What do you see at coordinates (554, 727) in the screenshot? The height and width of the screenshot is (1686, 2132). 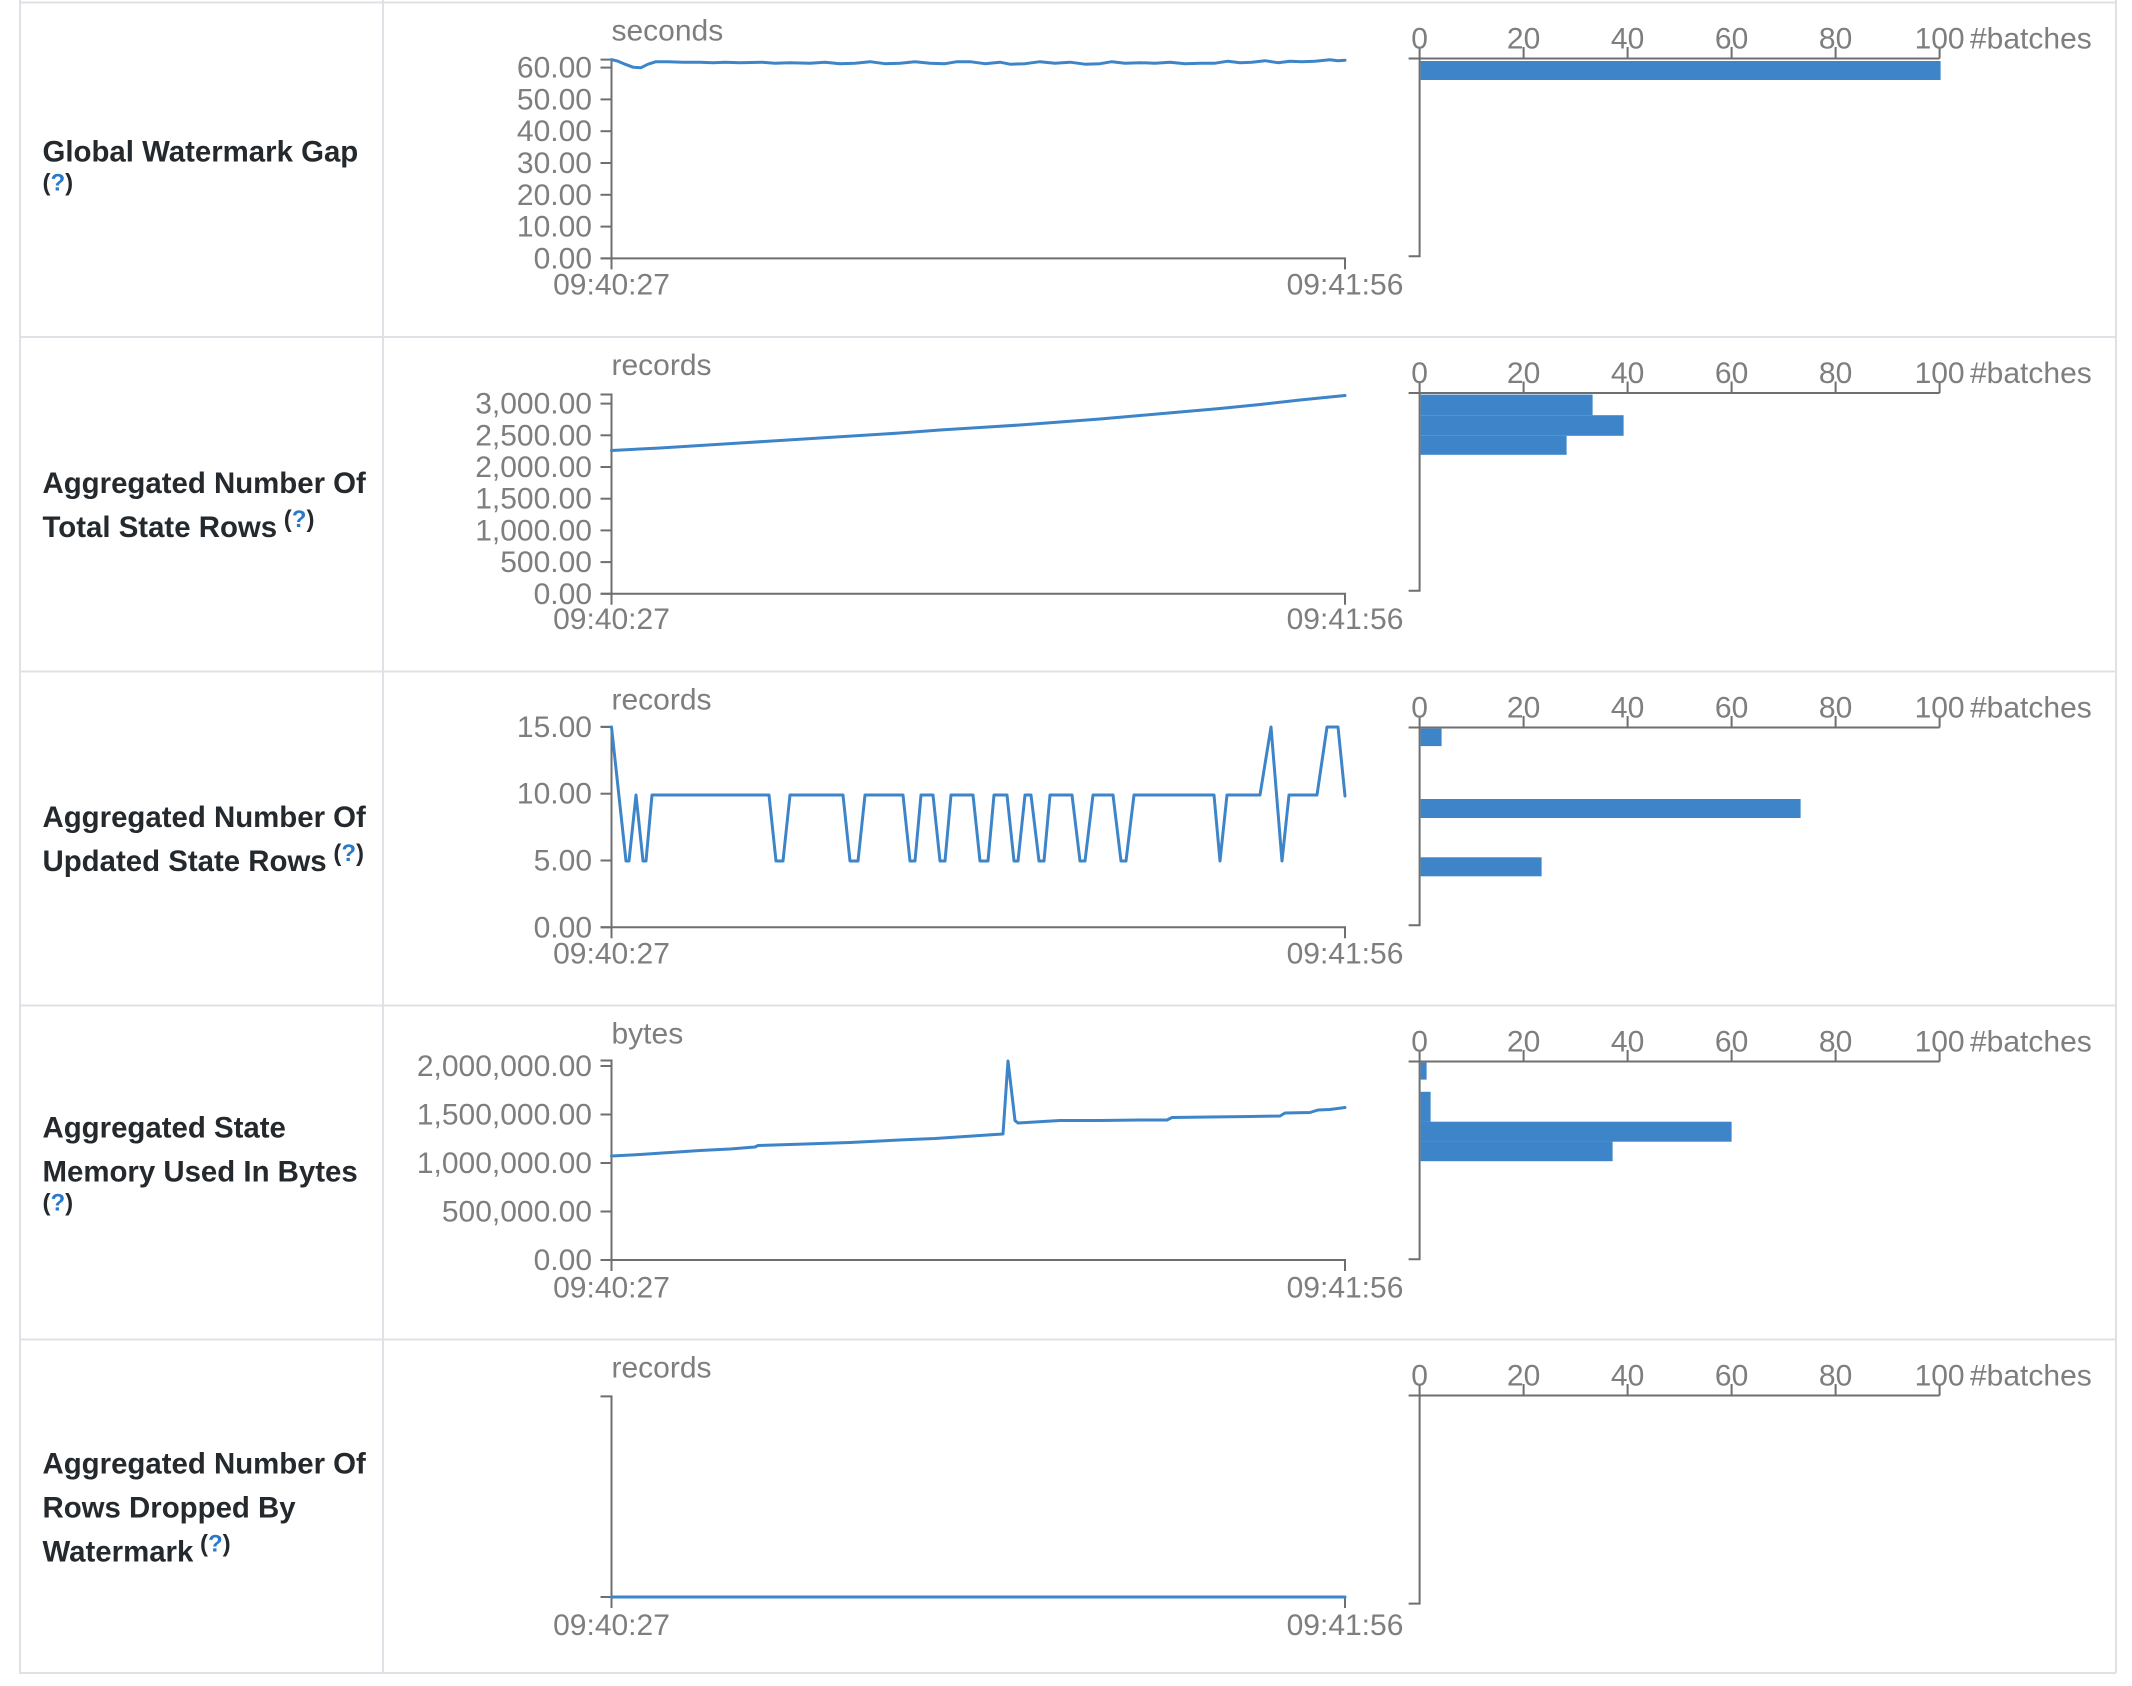 I see `svg-text: 15.00` at bounding box center [554, 727].